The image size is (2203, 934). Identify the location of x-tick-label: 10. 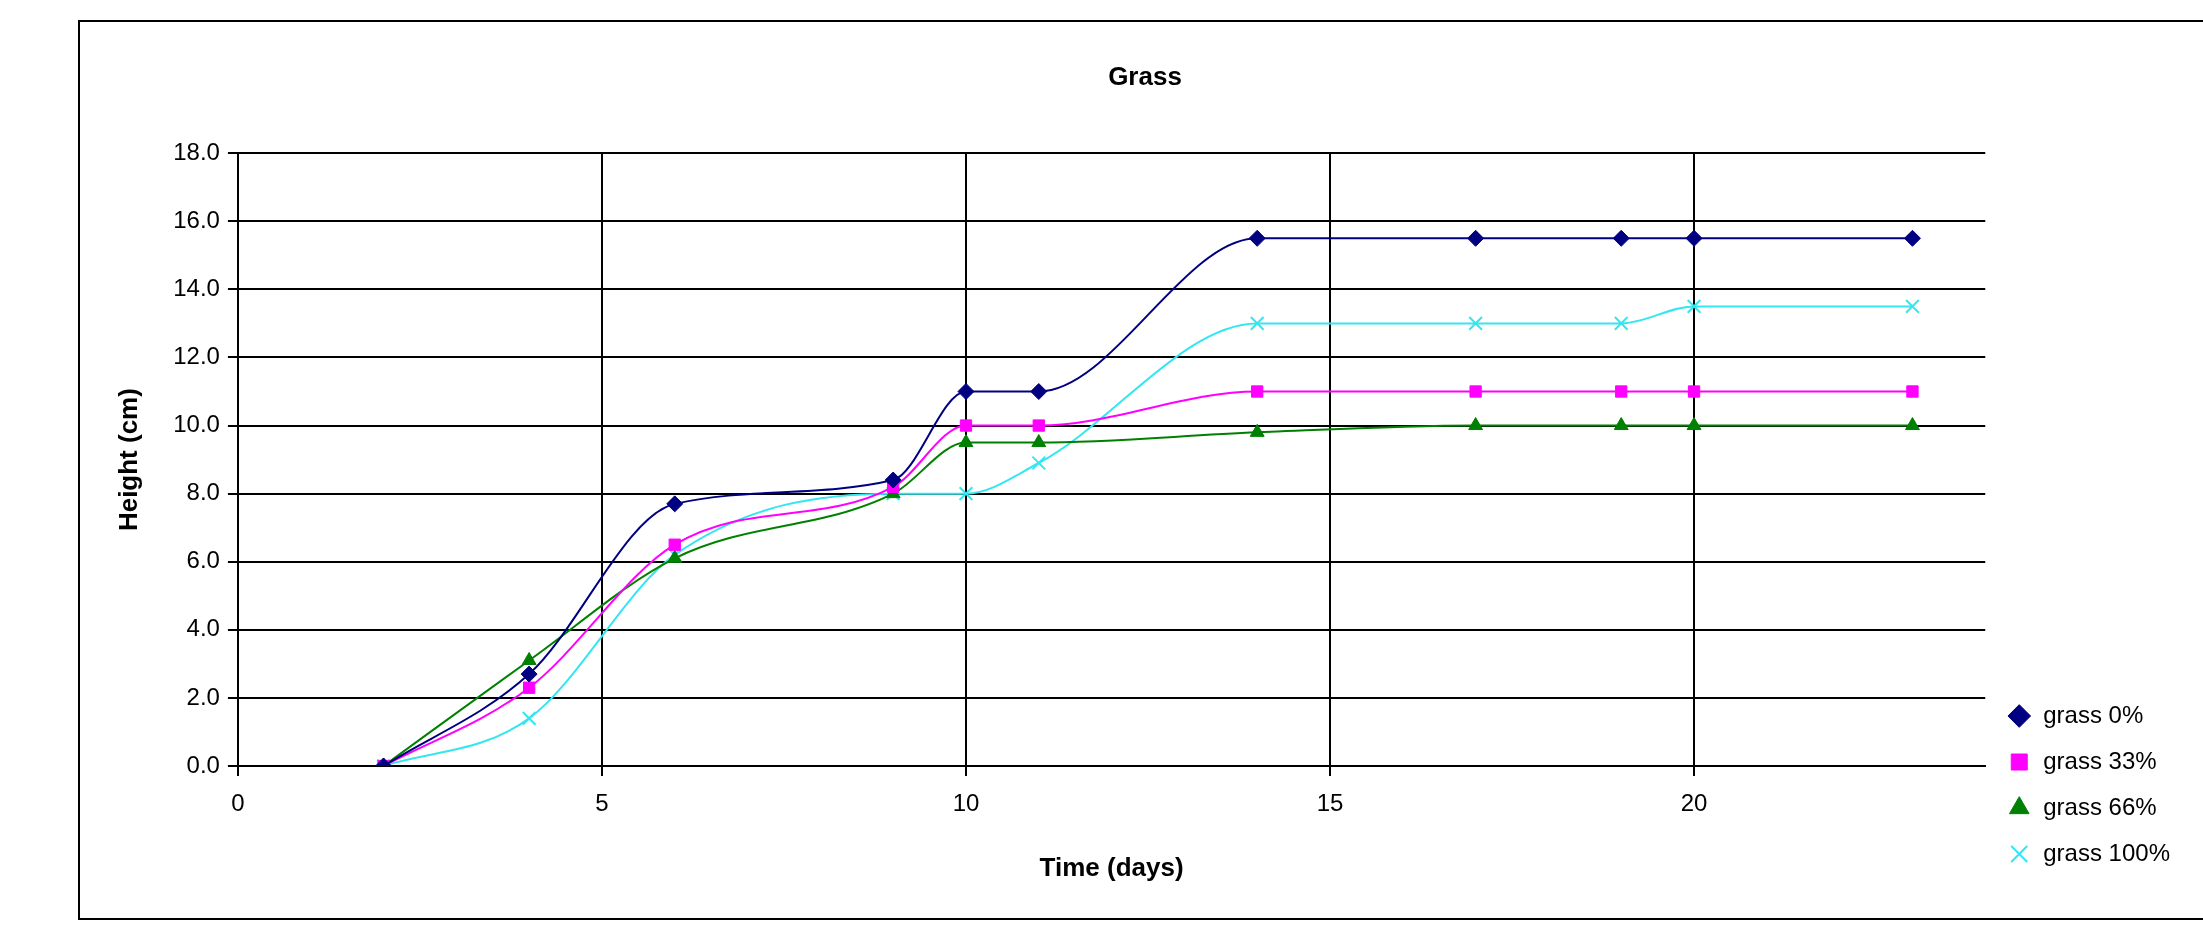
(966, 803).